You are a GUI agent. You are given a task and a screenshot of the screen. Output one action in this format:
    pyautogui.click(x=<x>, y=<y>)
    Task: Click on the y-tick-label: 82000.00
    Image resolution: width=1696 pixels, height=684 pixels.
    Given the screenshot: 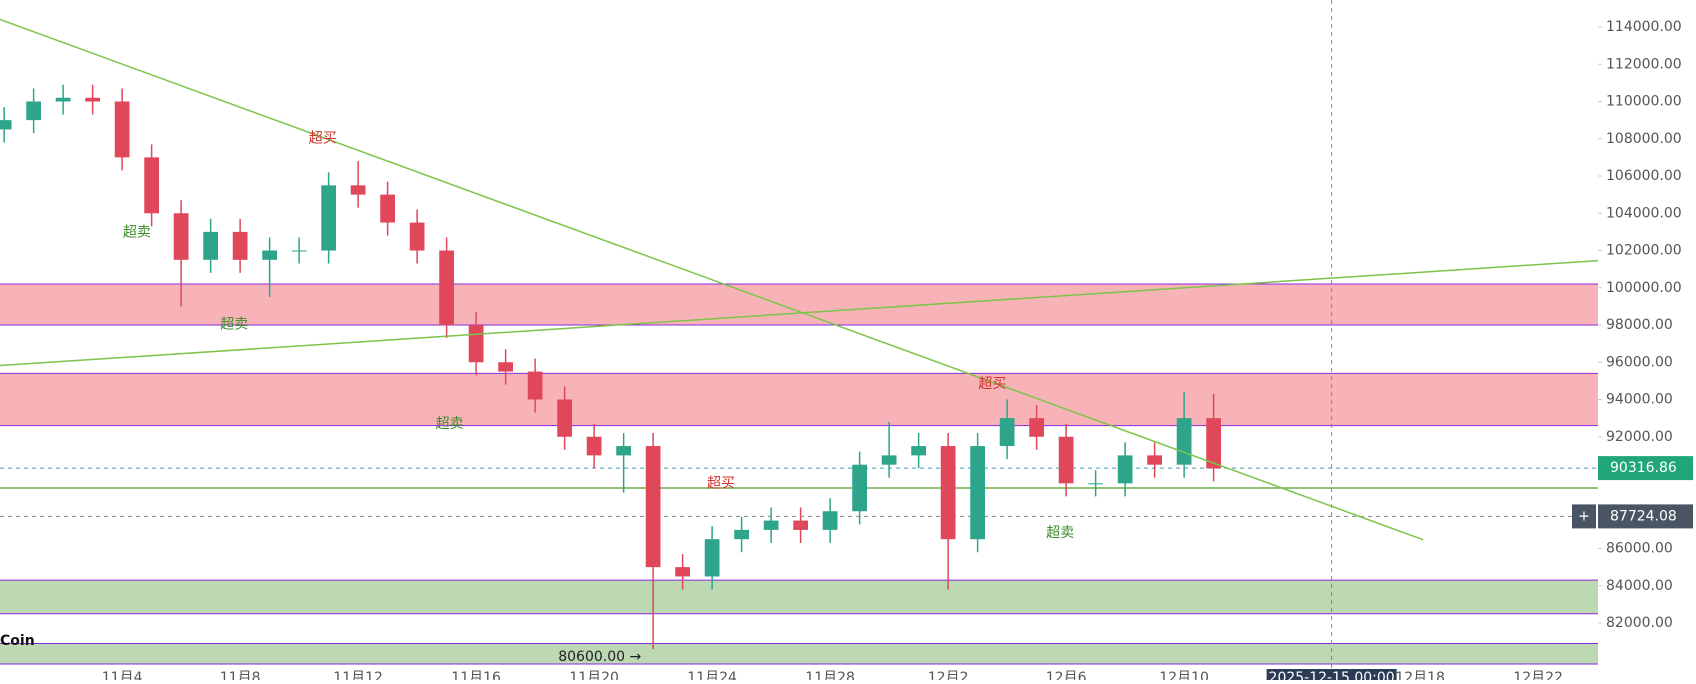 What is the action you would take?
    pyautogui.click(x=1639, y=623)
    